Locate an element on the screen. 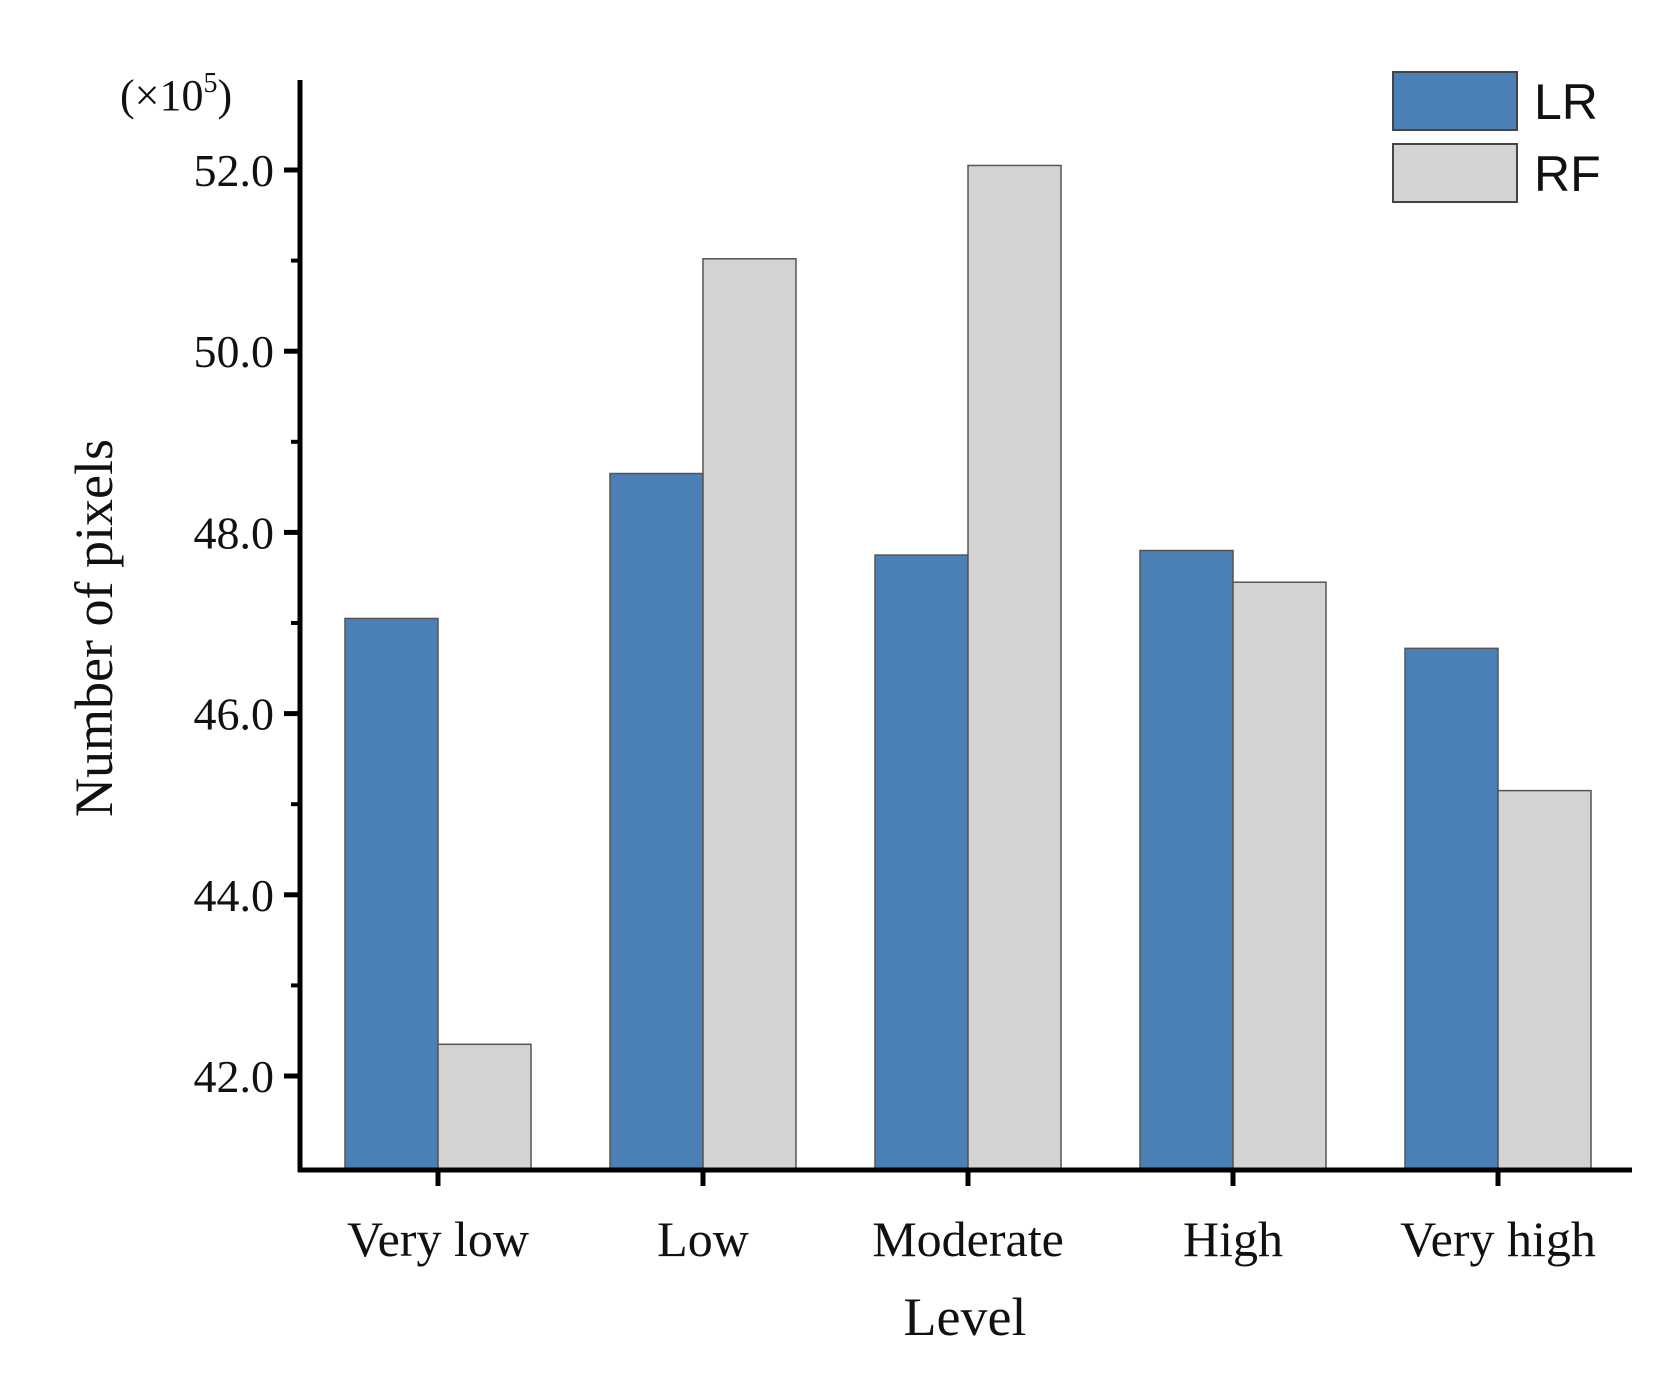  legend-swatch-lr is located at coordinates (1455, 101).